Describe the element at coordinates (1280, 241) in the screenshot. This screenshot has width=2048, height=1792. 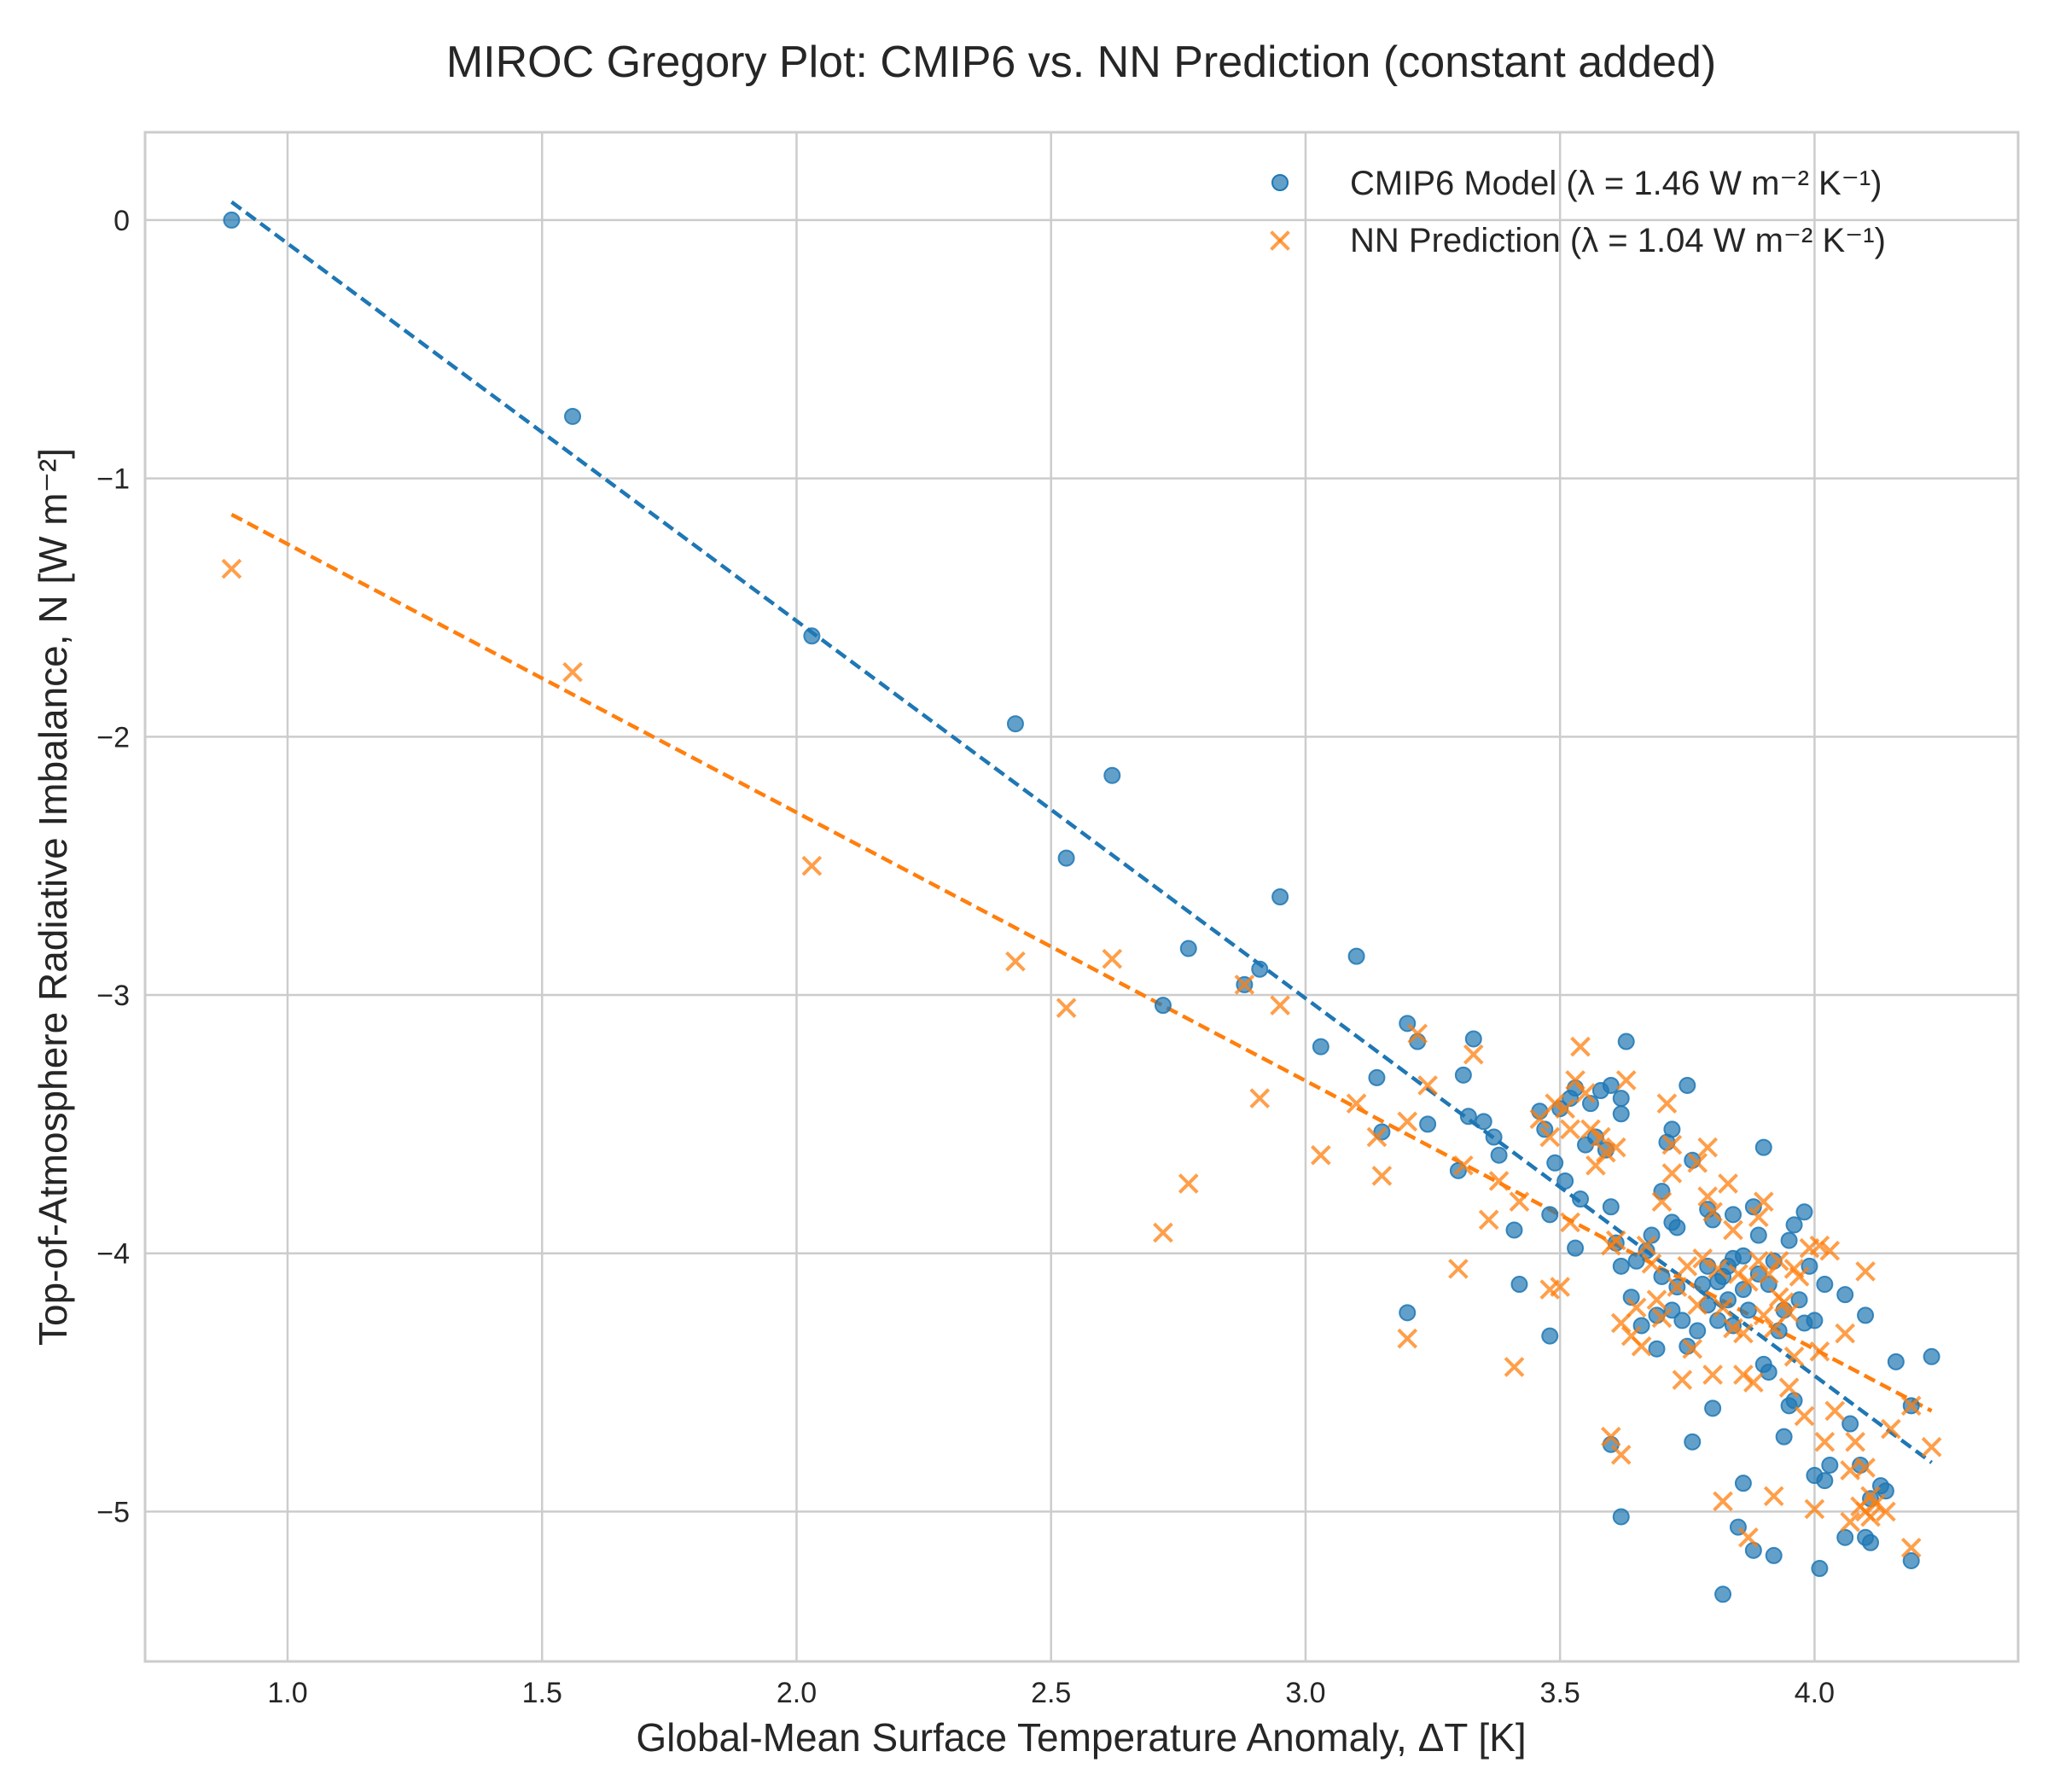
I see `legend-marker-nn` at that location.